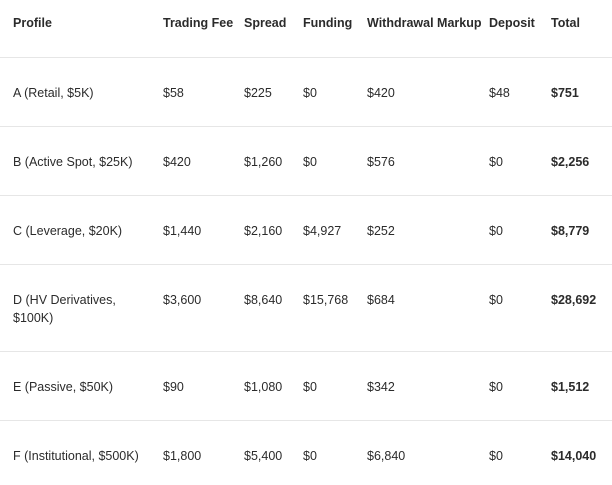  What do you see at coordinates (570, 387) in the screenshot?
I see `total-cell: $1,512` at bounding box center [570, 387].